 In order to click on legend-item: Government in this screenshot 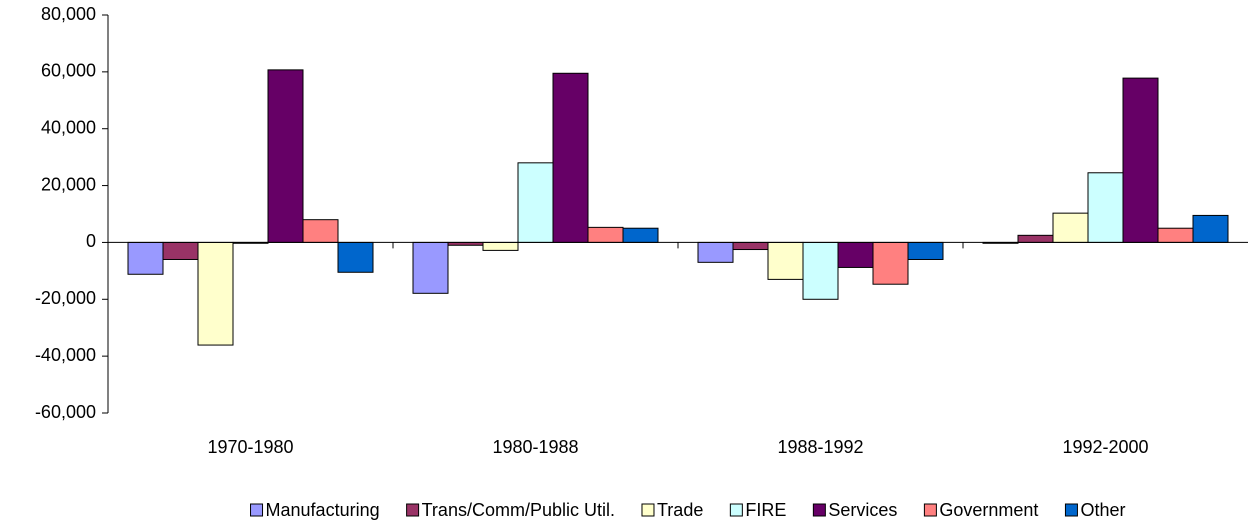, I will do `click(980, 510)`.